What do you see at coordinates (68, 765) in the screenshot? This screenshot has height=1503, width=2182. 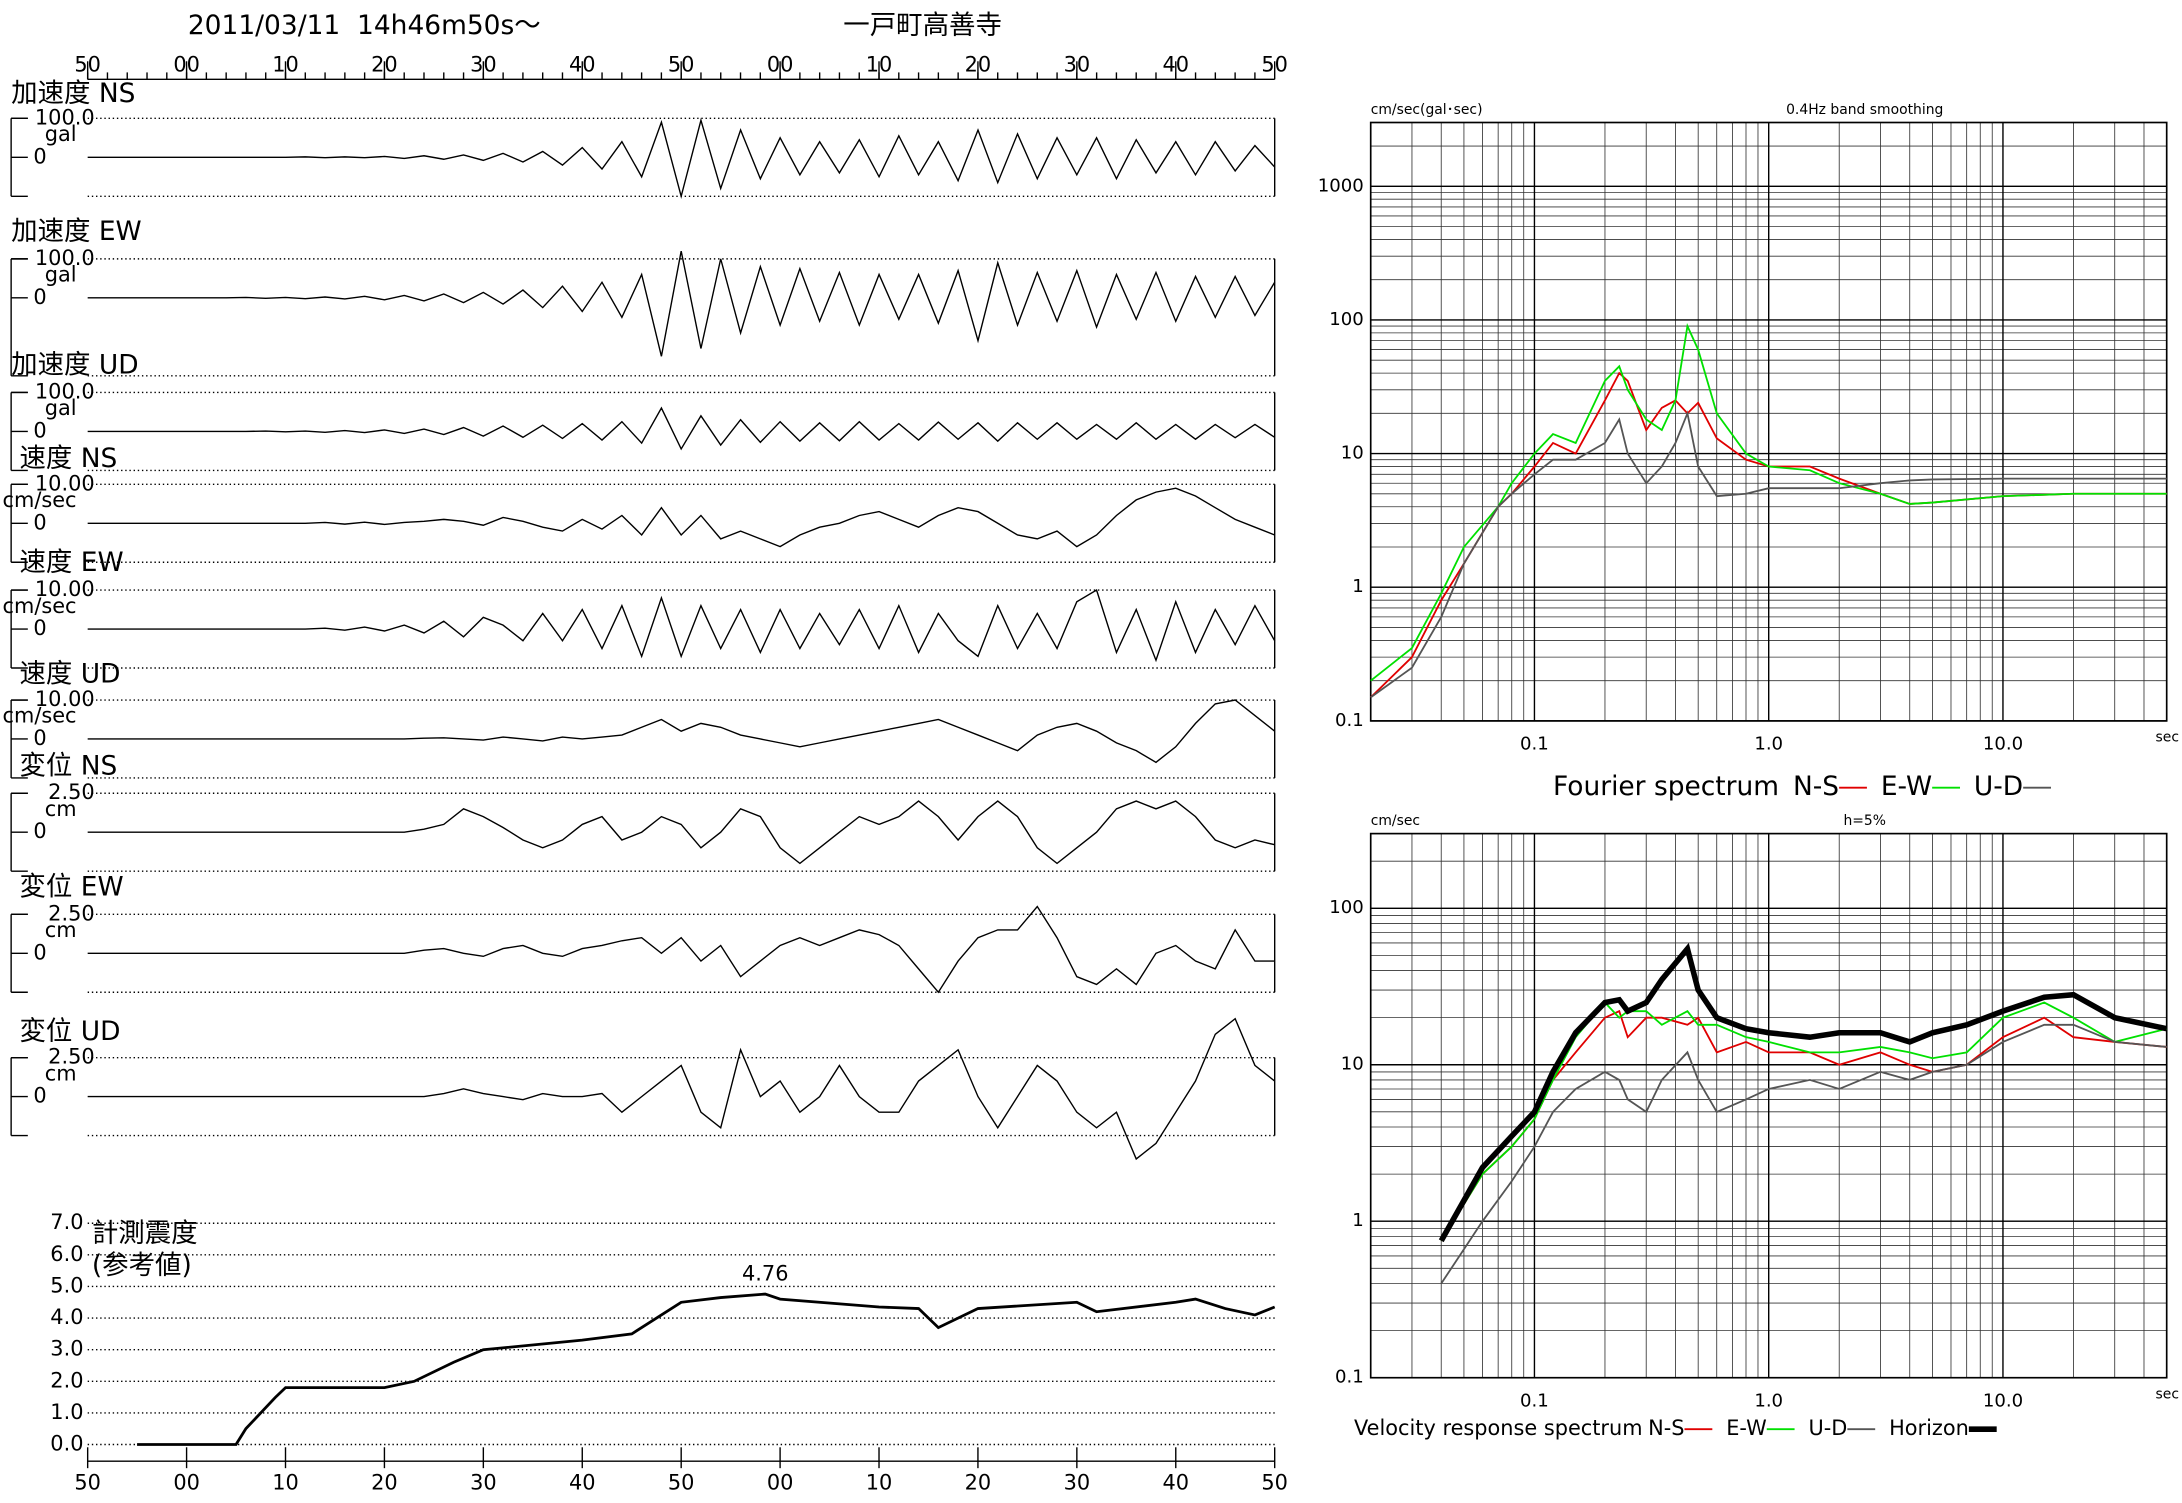 I see `panel-label: 変位 NS` at bounding box center [68, 765].